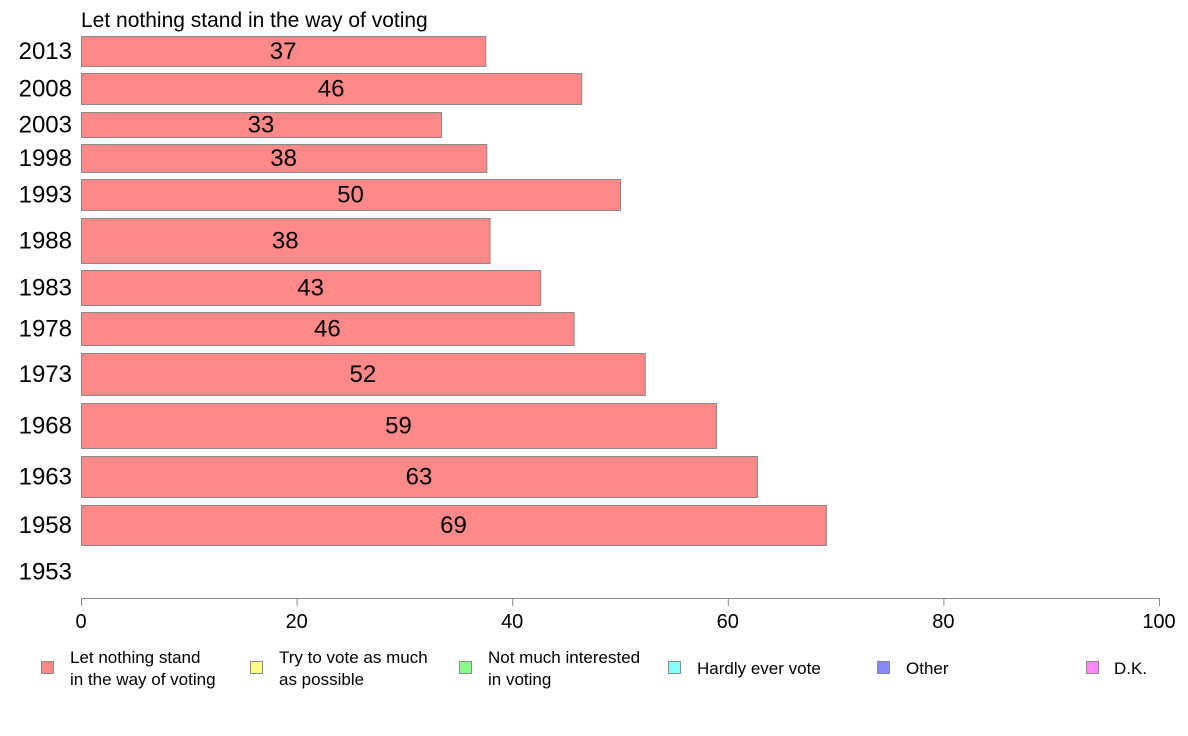 The width and height of the screenshot is (1188, 736). Describe the element at coordinates (45, 426) in the screenshot. I see `year-label-1968: 1968` at that location.